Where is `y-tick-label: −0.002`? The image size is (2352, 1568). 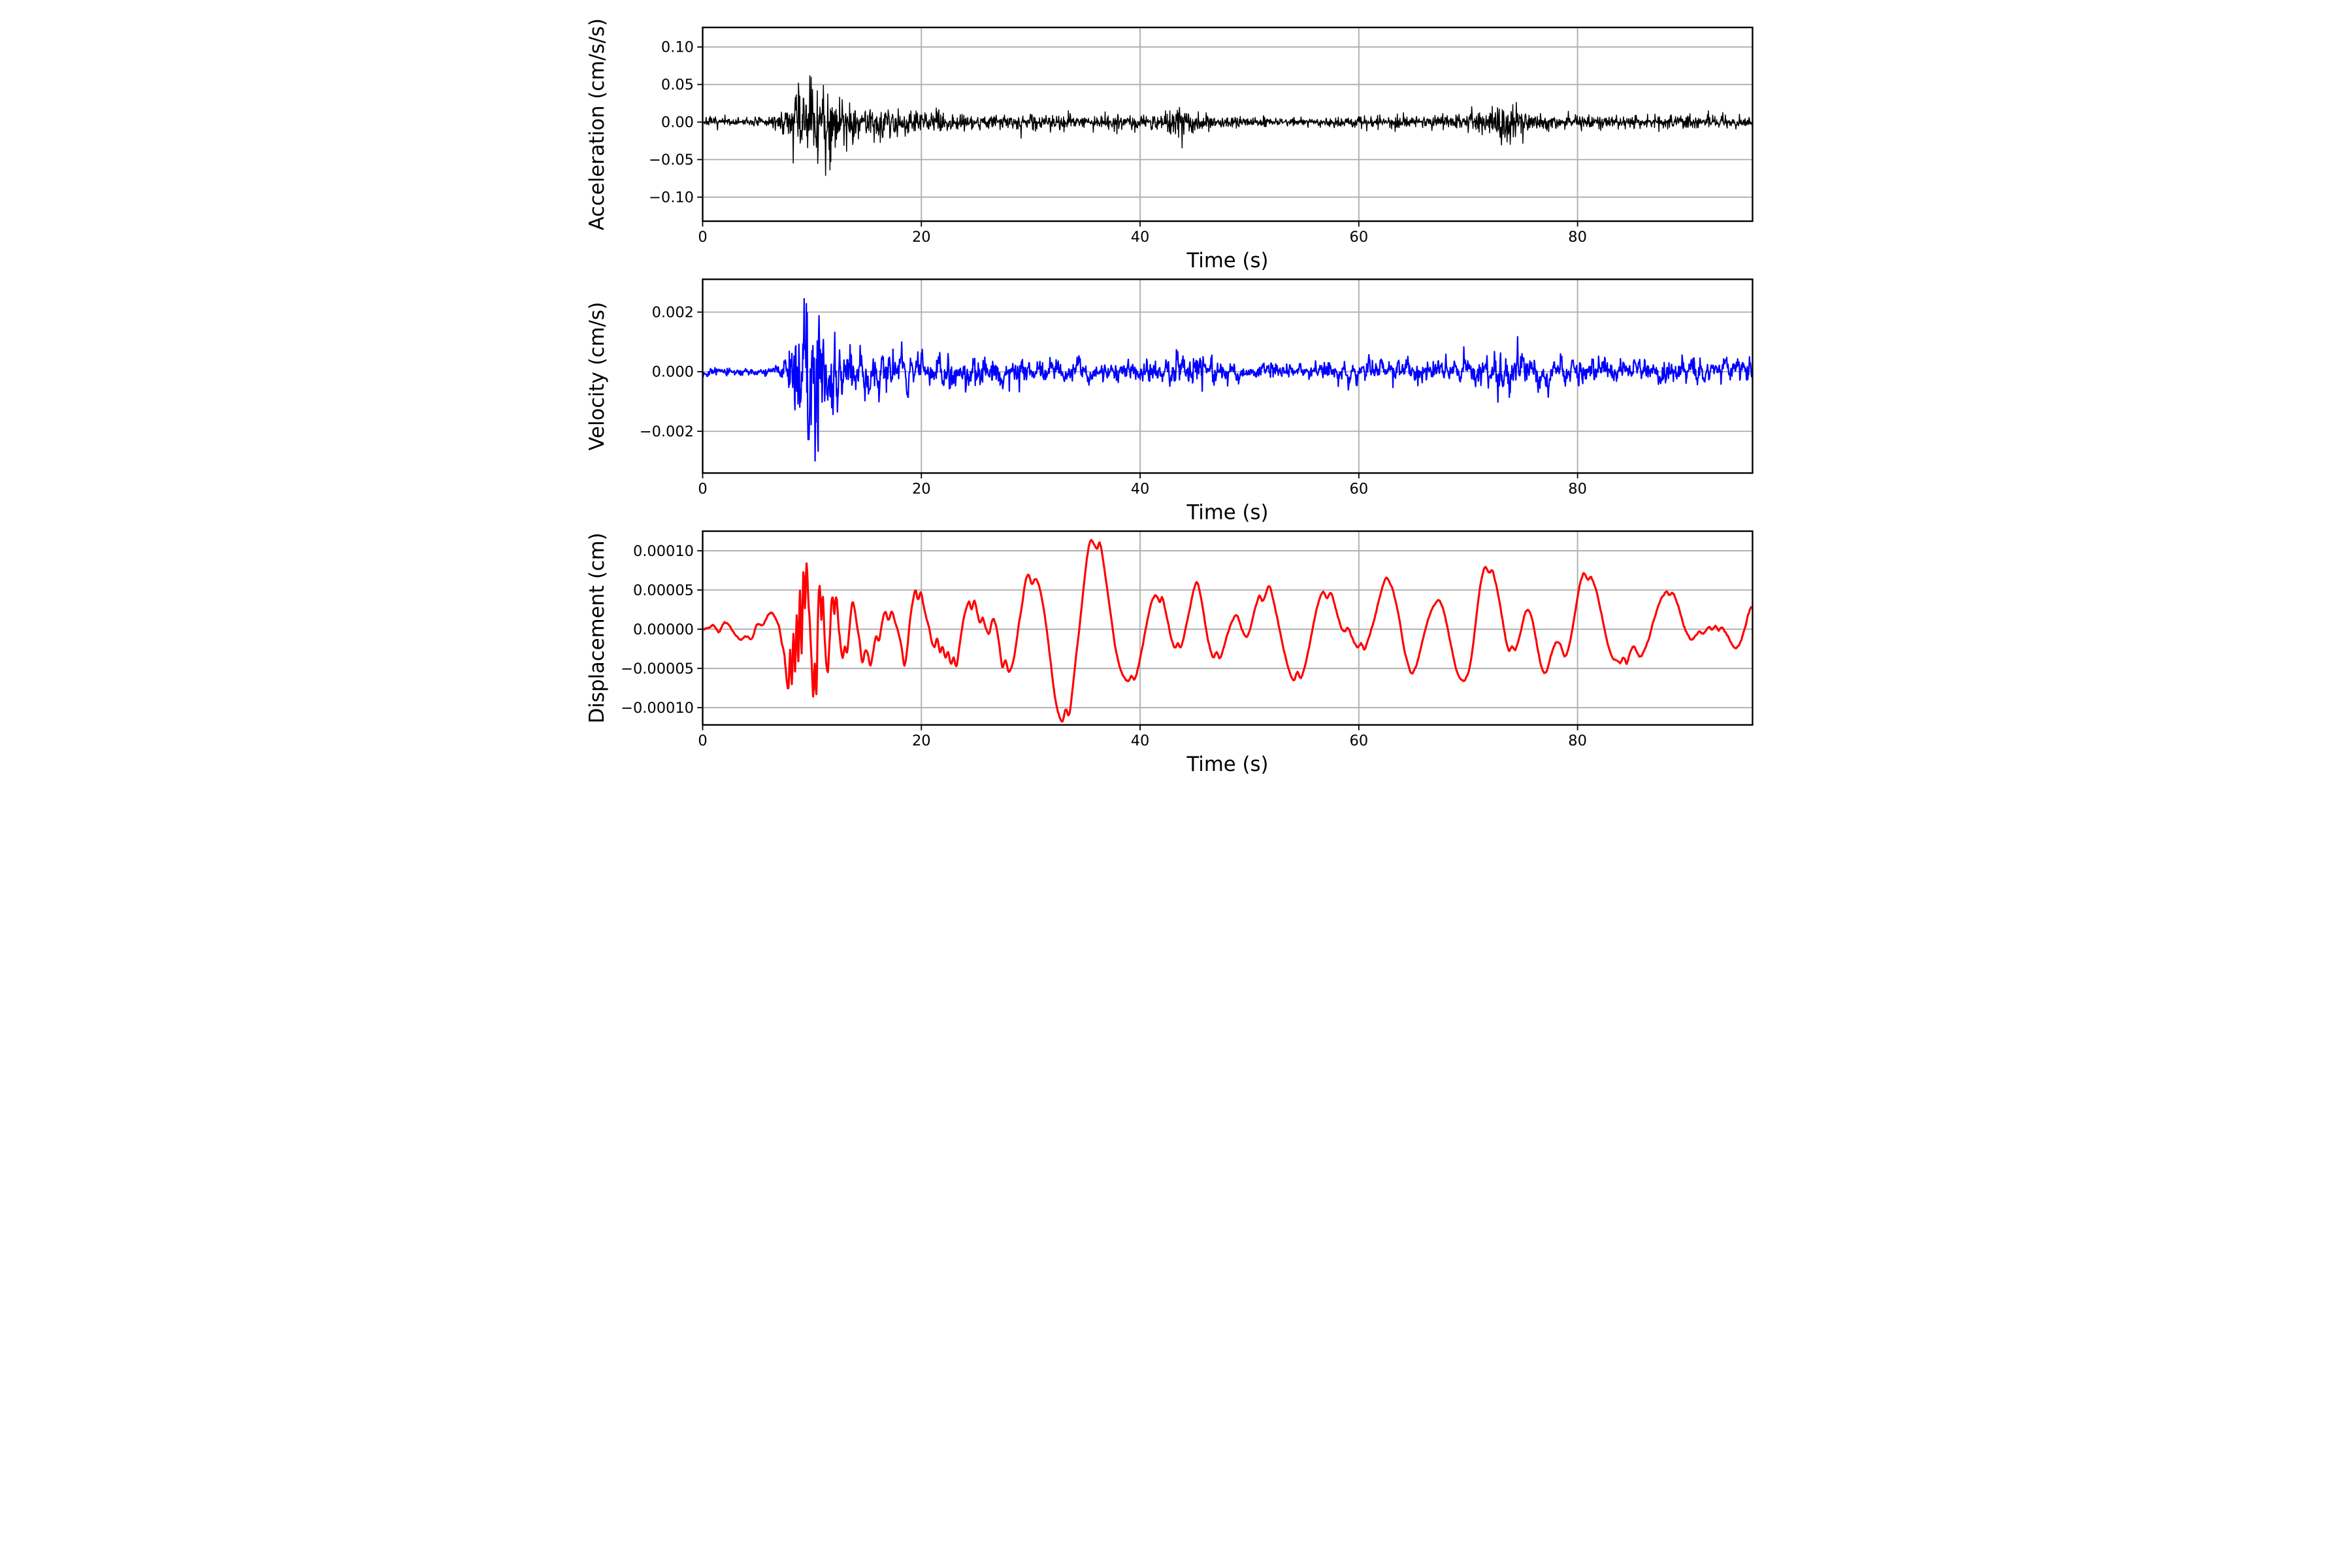
y-tick-label: −0.002 is located at coordinates (667, 431).